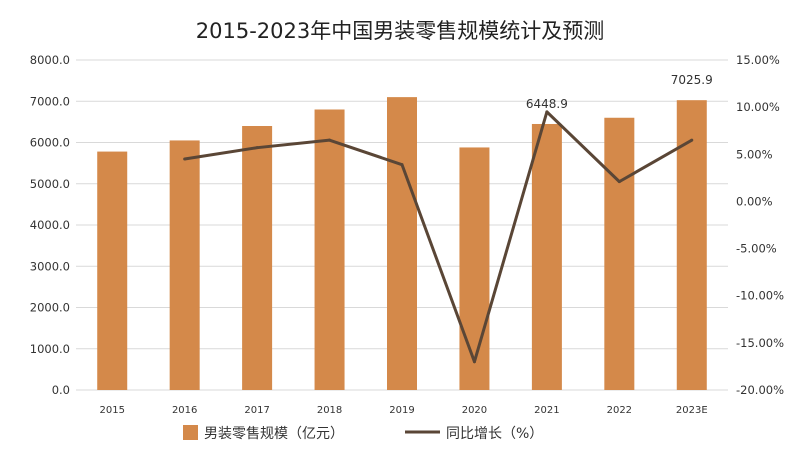  I want to click on y-right-tick-label: 0.00%, so click(754, 201).